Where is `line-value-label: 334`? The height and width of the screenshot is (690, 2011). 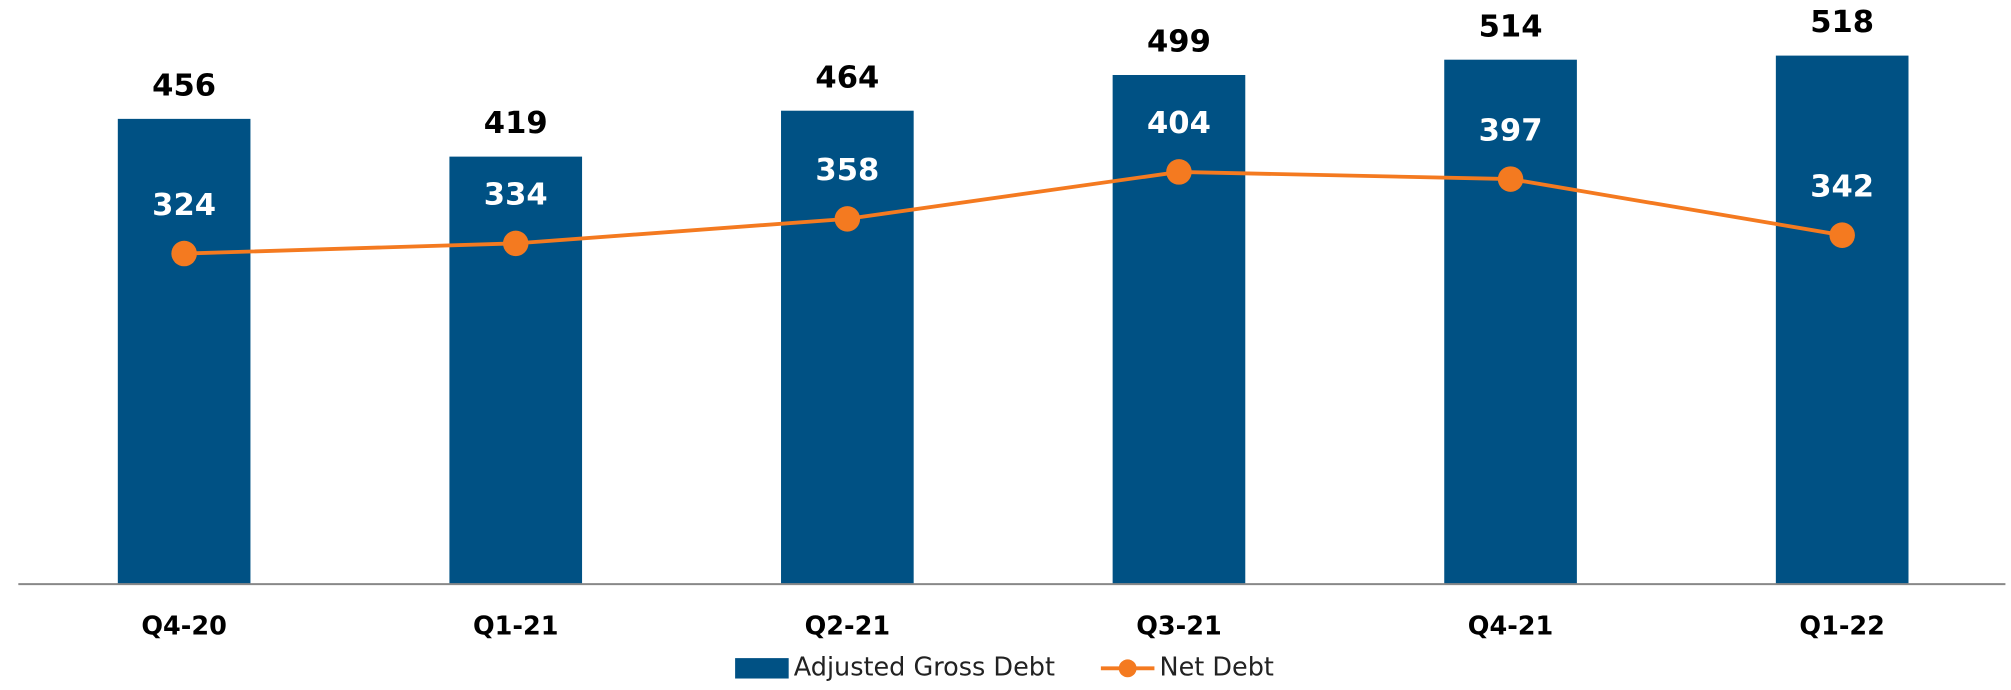 line-value-label: 334 is located at coordinates (516, 195).